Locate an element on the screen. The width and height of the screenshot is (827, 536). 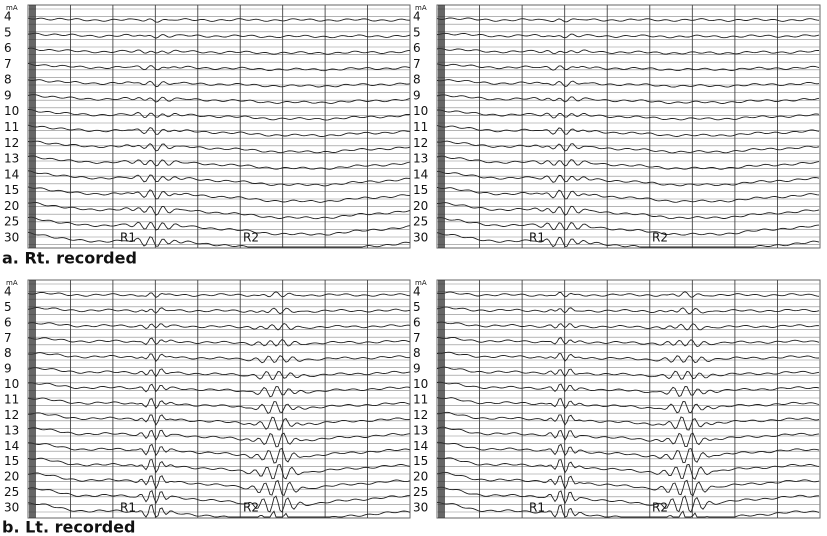
caption: a. Rt. recorded is located at coordinates (69, 258).